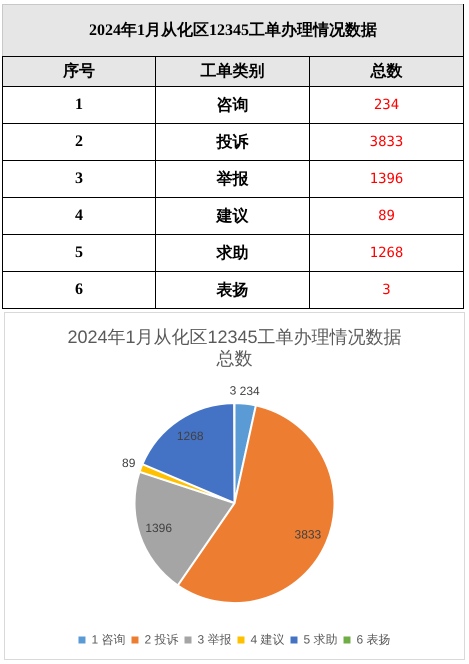 The image size is (469, 664). What do you see at coordinates (233, 71) in the screenshot?
I see `x-tick-label: 工单类别` at bounding box center [233, 71].